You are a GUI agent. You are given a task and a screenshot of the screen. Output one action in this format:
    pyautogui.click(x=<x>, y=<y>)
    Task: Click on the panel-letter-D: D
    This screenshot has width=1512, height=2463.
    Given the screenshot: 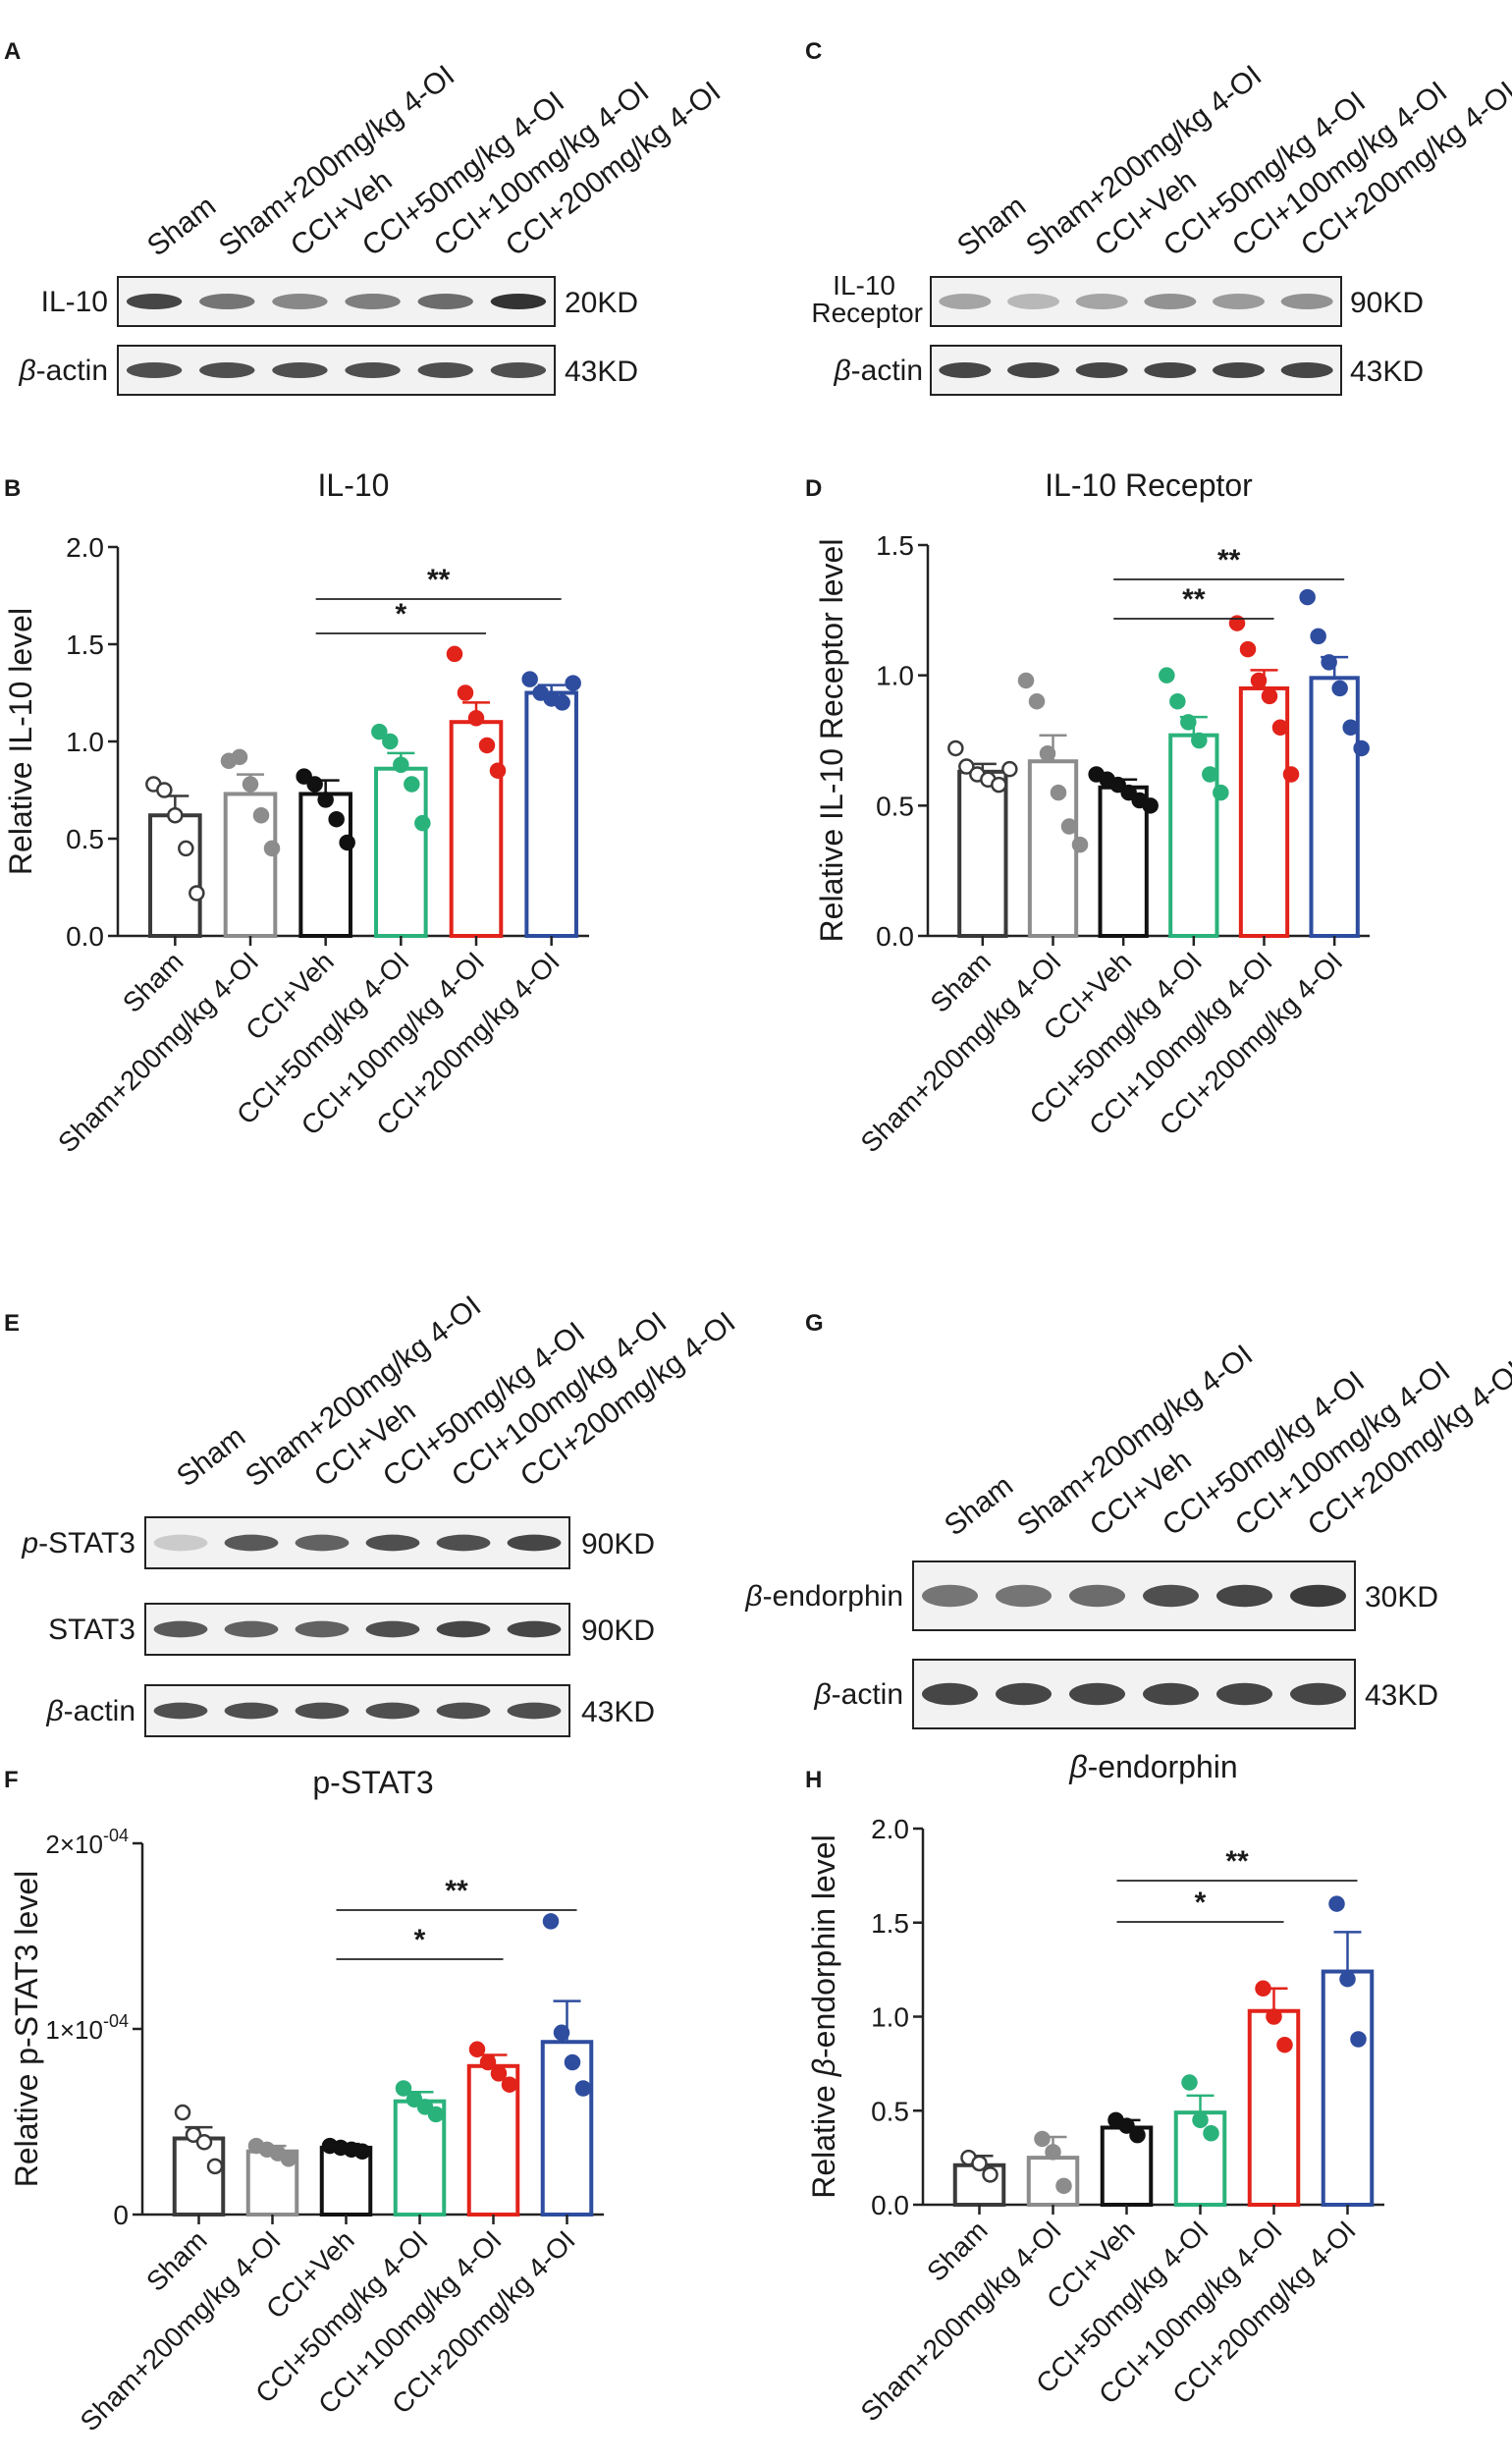 What is the action you would take?
    pyautogui.click(x=814, y=489)
    